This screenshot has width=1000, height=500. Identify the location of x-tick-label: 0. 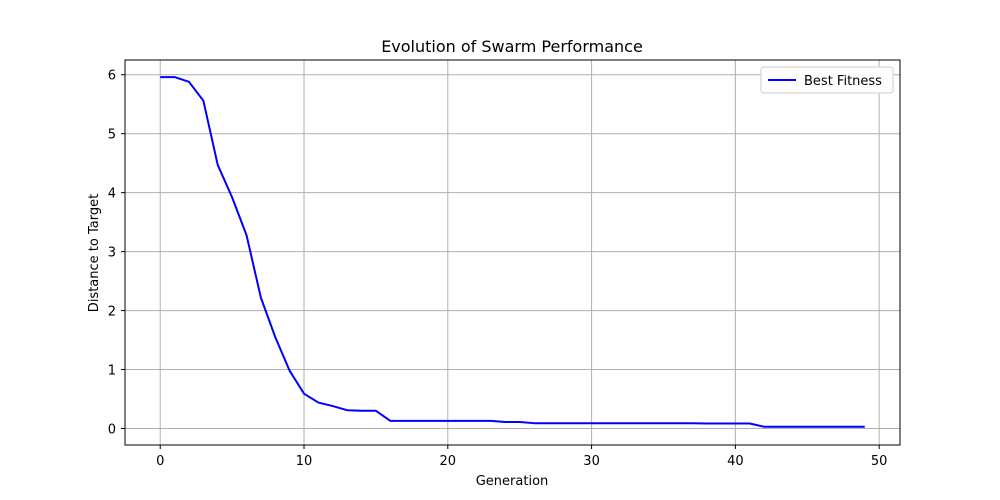
(160, 461).